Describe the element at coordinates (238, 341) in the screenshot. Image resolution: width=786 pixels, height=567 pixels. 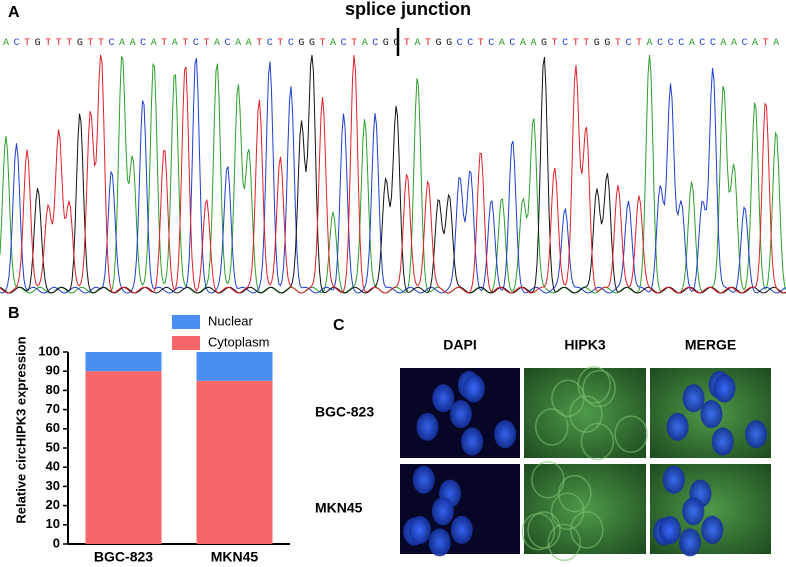
I see `legend-label: Cytoplasm` at that location.